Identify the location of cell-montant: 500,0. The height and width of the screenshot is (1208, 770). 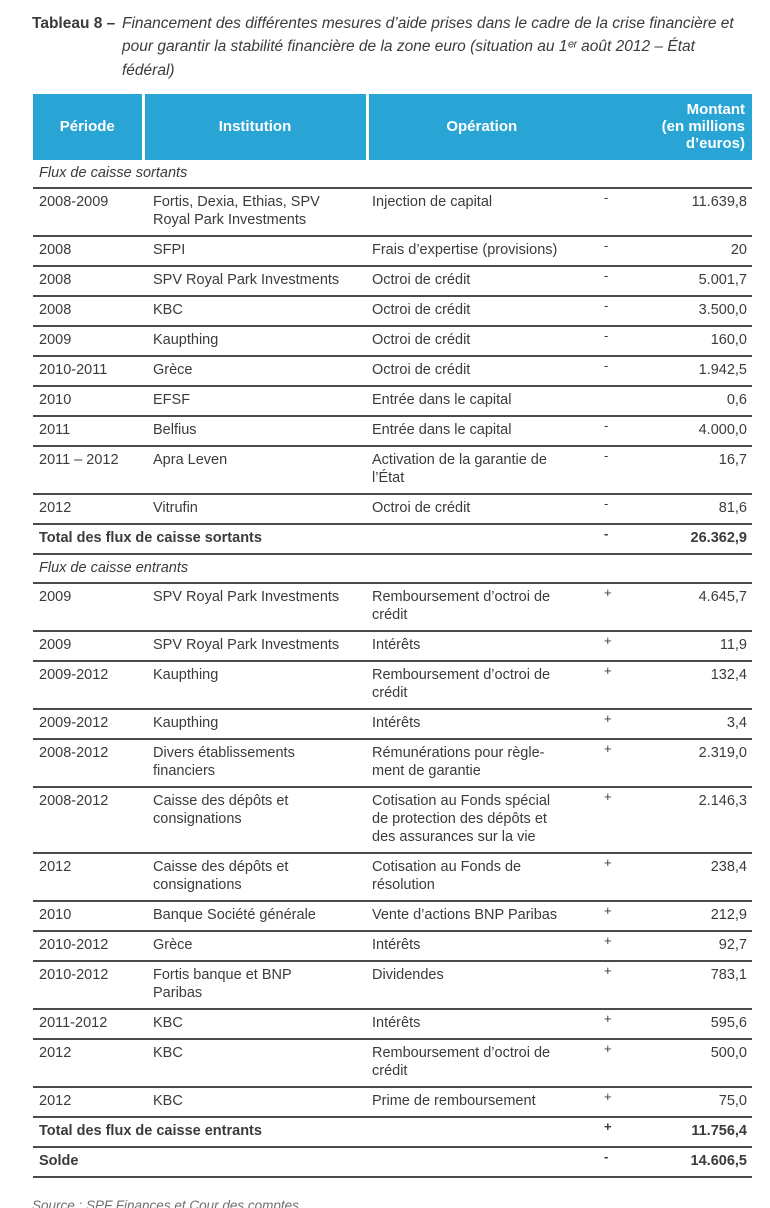
(696, 1062).